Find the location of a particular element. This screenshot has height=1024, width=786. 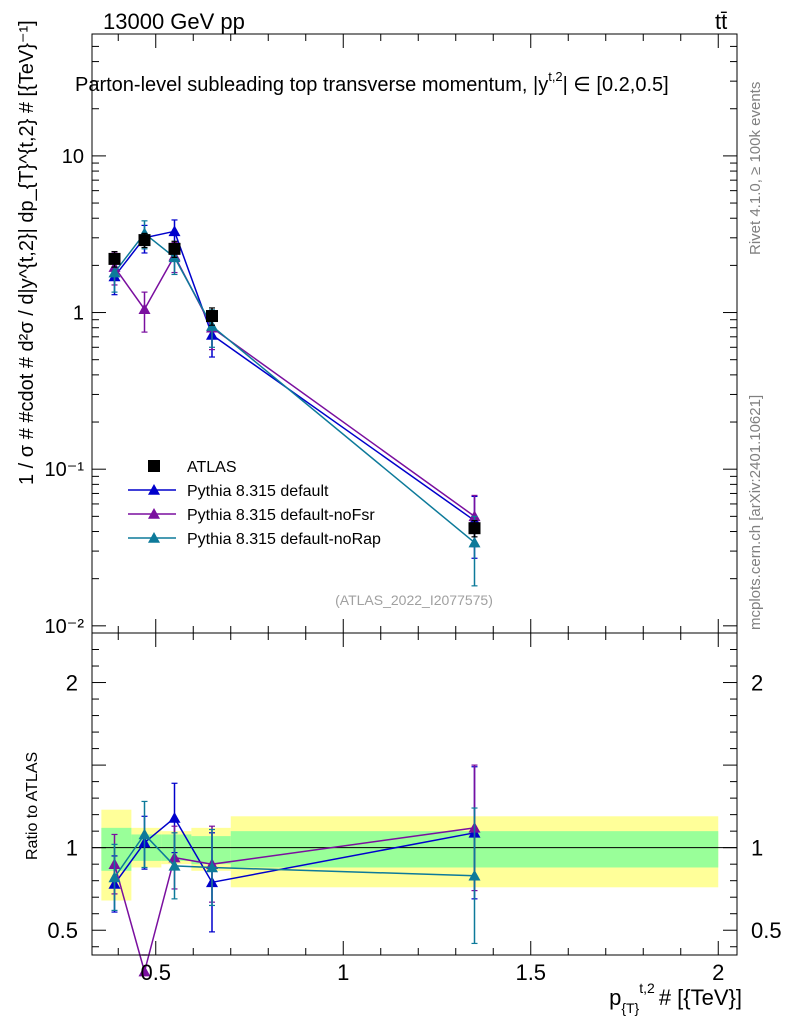

data-point-noFsr is located at coordinates (144, 309).